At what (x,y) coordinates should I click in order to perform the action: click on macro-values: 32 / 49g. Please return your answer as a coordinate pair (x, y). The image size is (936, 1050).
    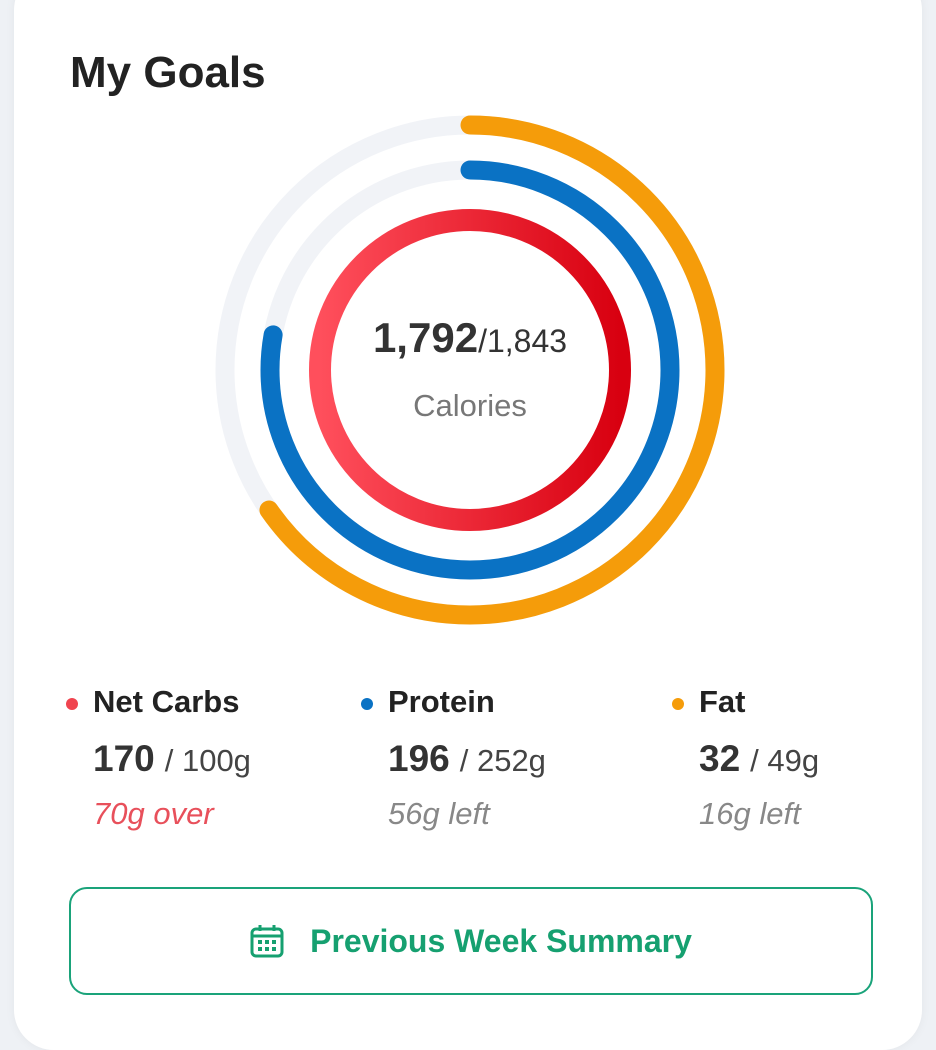
    Looking at the image, I should click on (759, 759).